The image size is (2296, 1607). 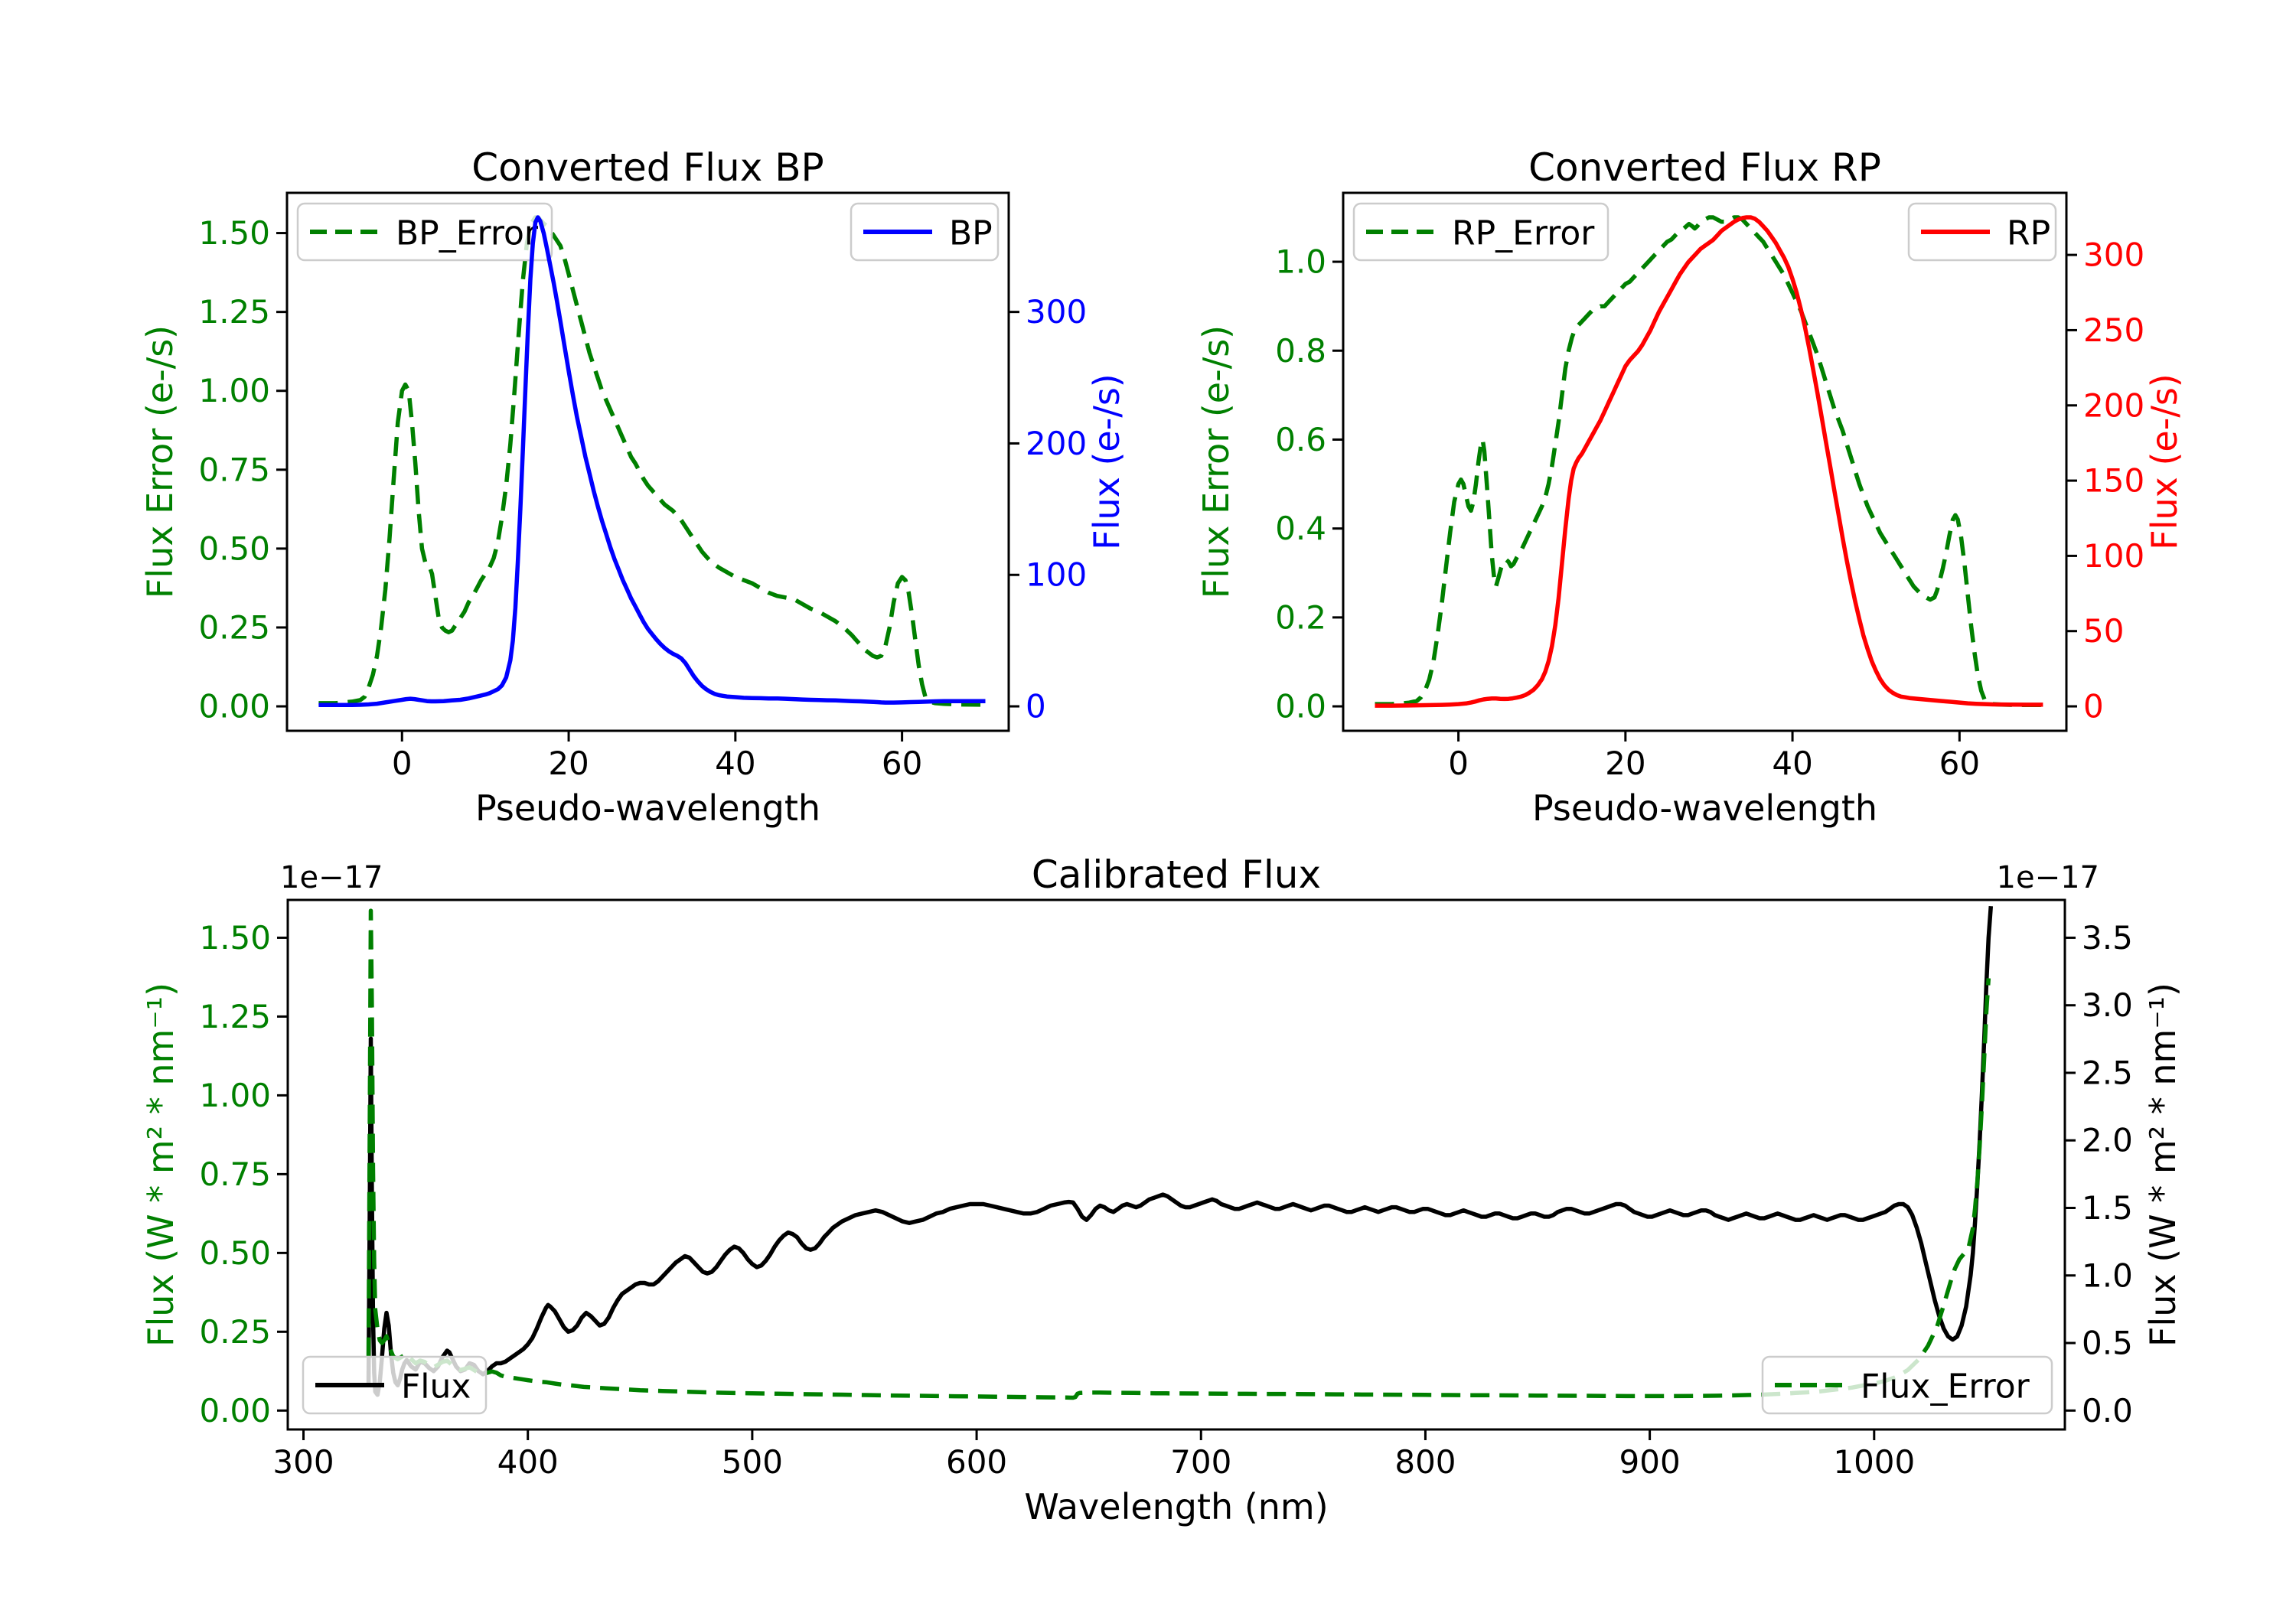 I want to click on x-tick-label: 1000, so click(x=1874, y=1462).